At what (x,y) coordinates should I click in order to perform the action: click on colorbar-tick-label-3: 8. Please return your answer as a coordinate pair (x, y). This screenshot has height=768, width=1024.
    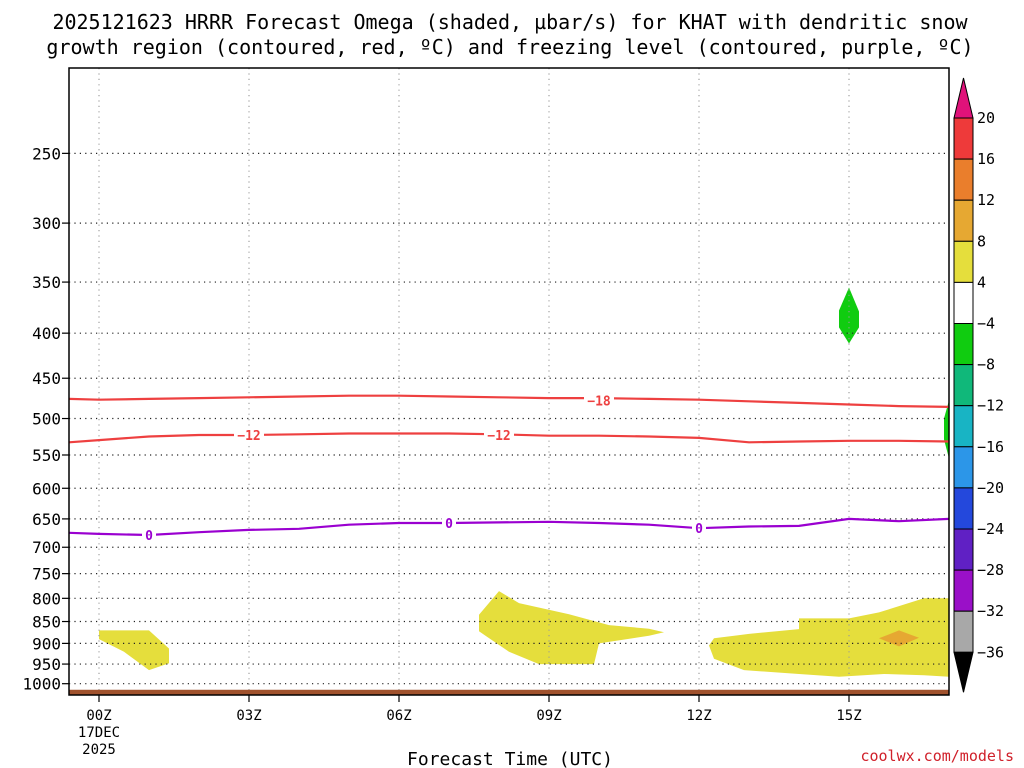
    Looking at the image, I should click on (981, 241).